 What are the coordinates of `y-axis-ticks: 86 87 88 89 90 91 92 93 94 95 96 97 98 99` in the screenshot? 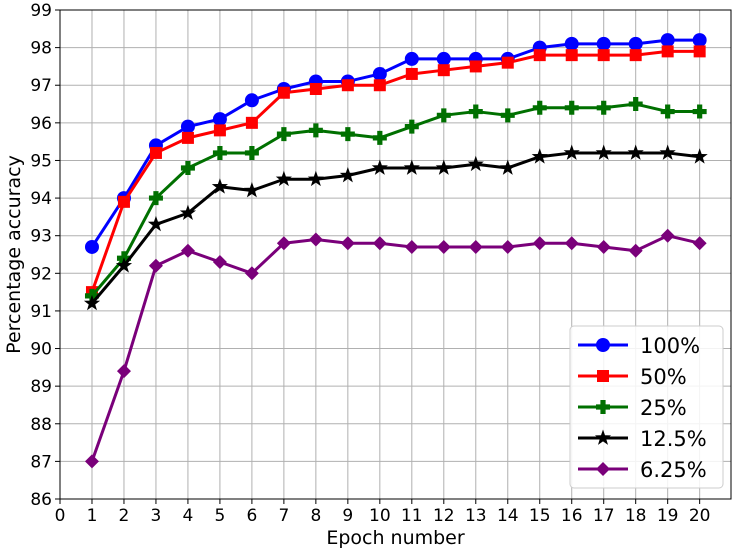 It's located at (45, 255).